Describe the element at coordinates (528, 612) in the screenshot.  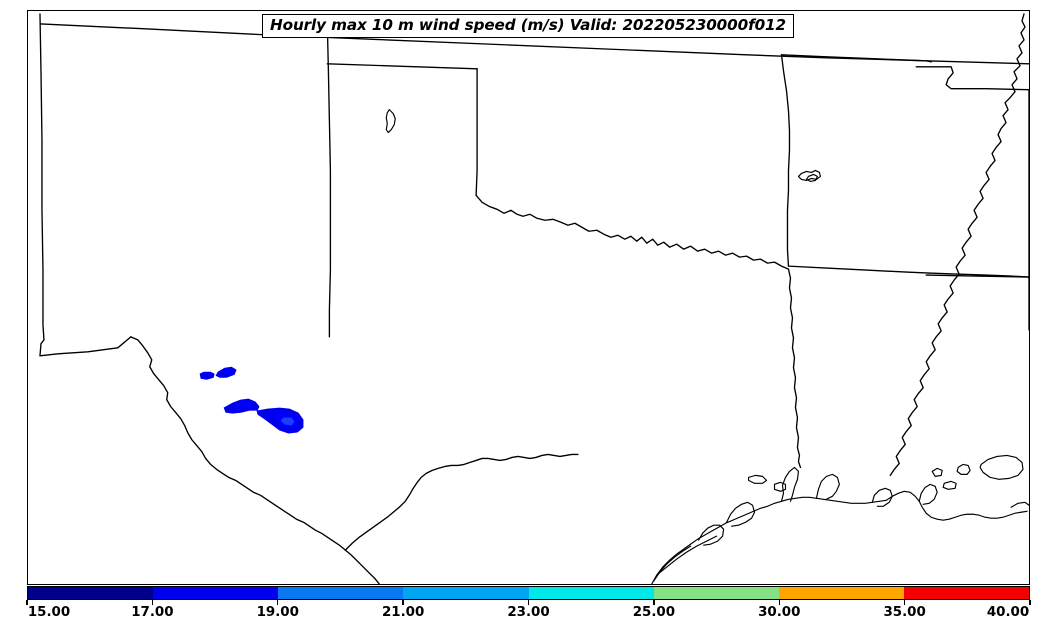
I see `colorbar-label-23.00: 23.00` at that location.